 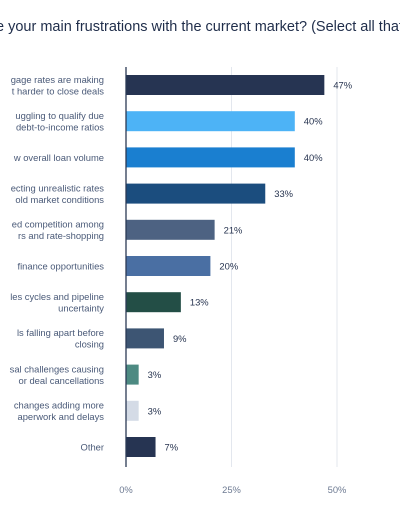 I want to click on value-label: 47%, so click(x=342, y=85).